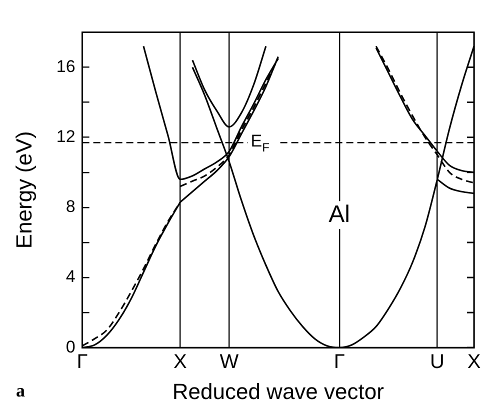 This screenshot has width=492, height=418. Describe the element at coordinates (71, 346) in the screenshot. I see `y-tick-label: 0` at that location.